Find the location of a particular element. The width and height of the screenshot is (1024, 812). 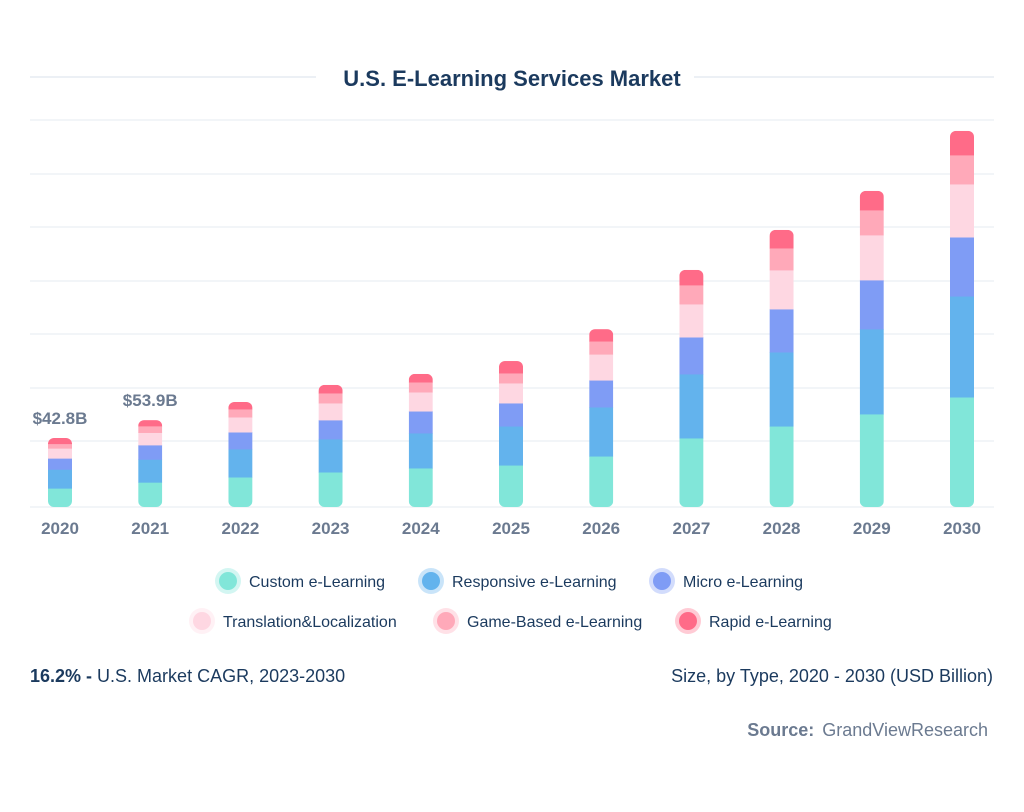

legend-item: Translation&Localization is located at coordinates (293, 621).